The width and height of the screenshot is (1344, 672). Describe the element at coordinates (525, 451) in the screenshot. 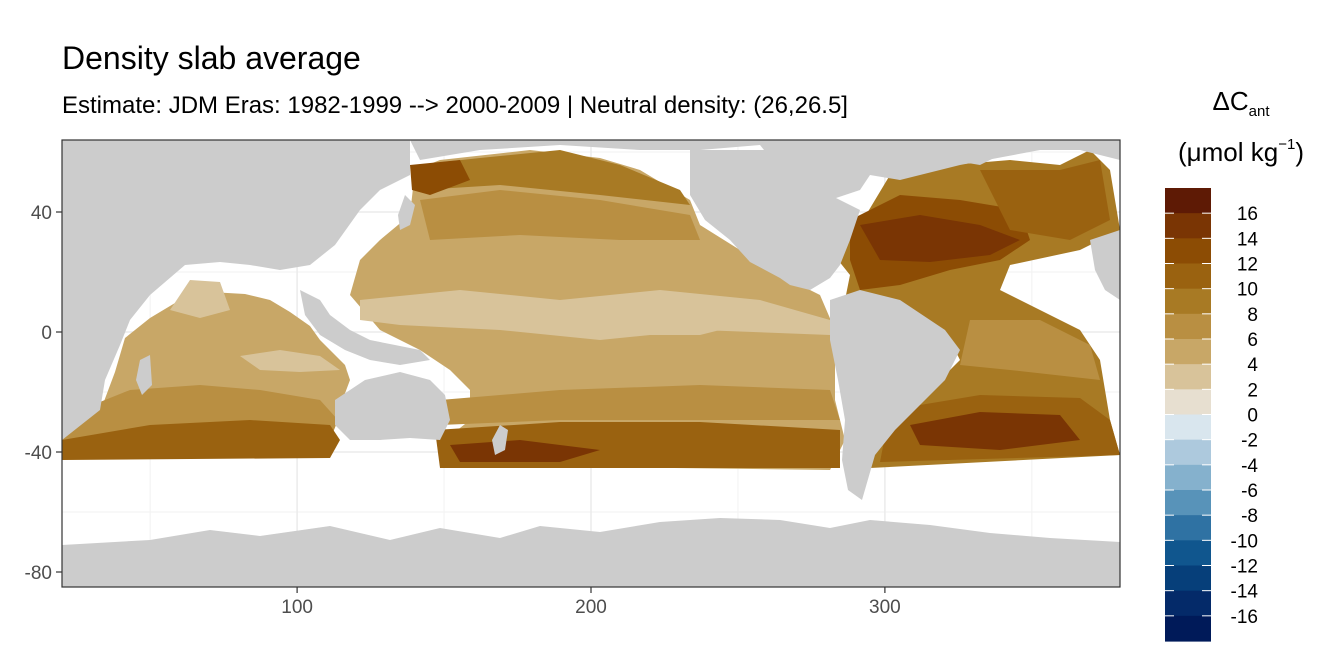

I see `pacific-south-dark` at that location.